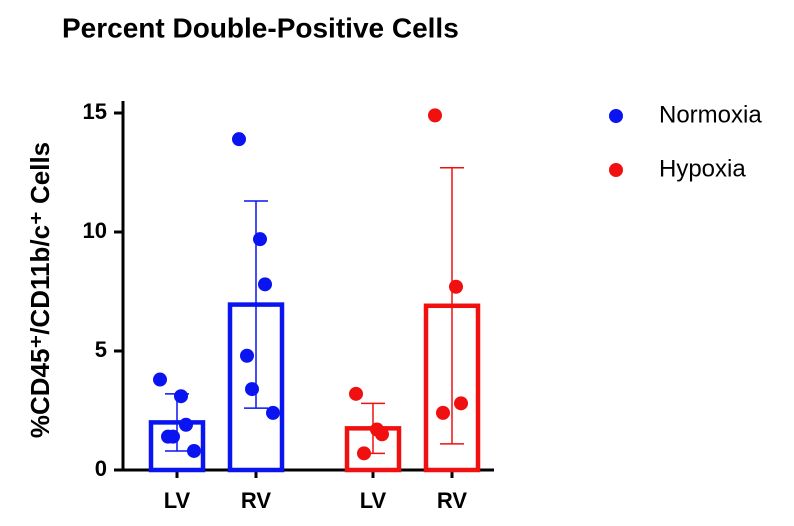 The image size is (794, 526). I want to click on legend-label: Hypoxia, so click(702, 168).